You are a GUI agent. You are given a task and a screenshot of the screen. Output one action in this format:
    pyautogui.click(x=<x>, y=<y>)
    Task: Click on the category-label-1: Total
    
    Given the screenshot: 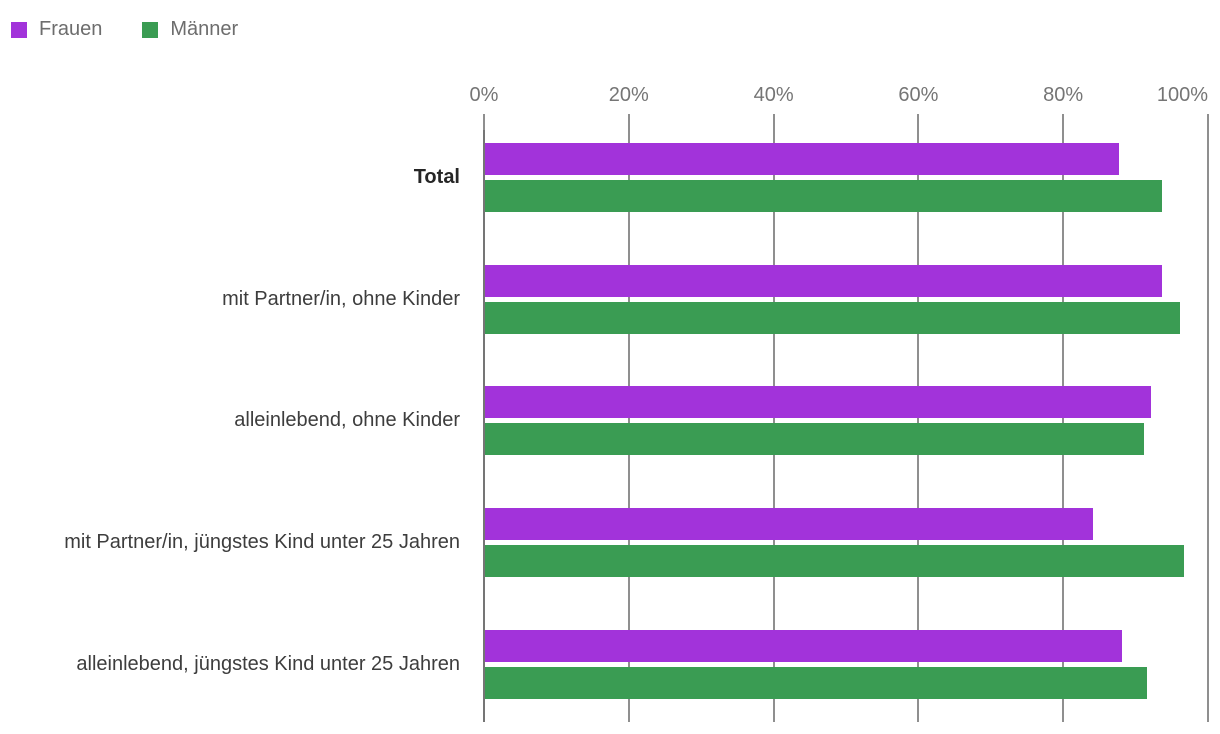 What is the action you would take?
    pyautogui.click(x=436, y=177)
    